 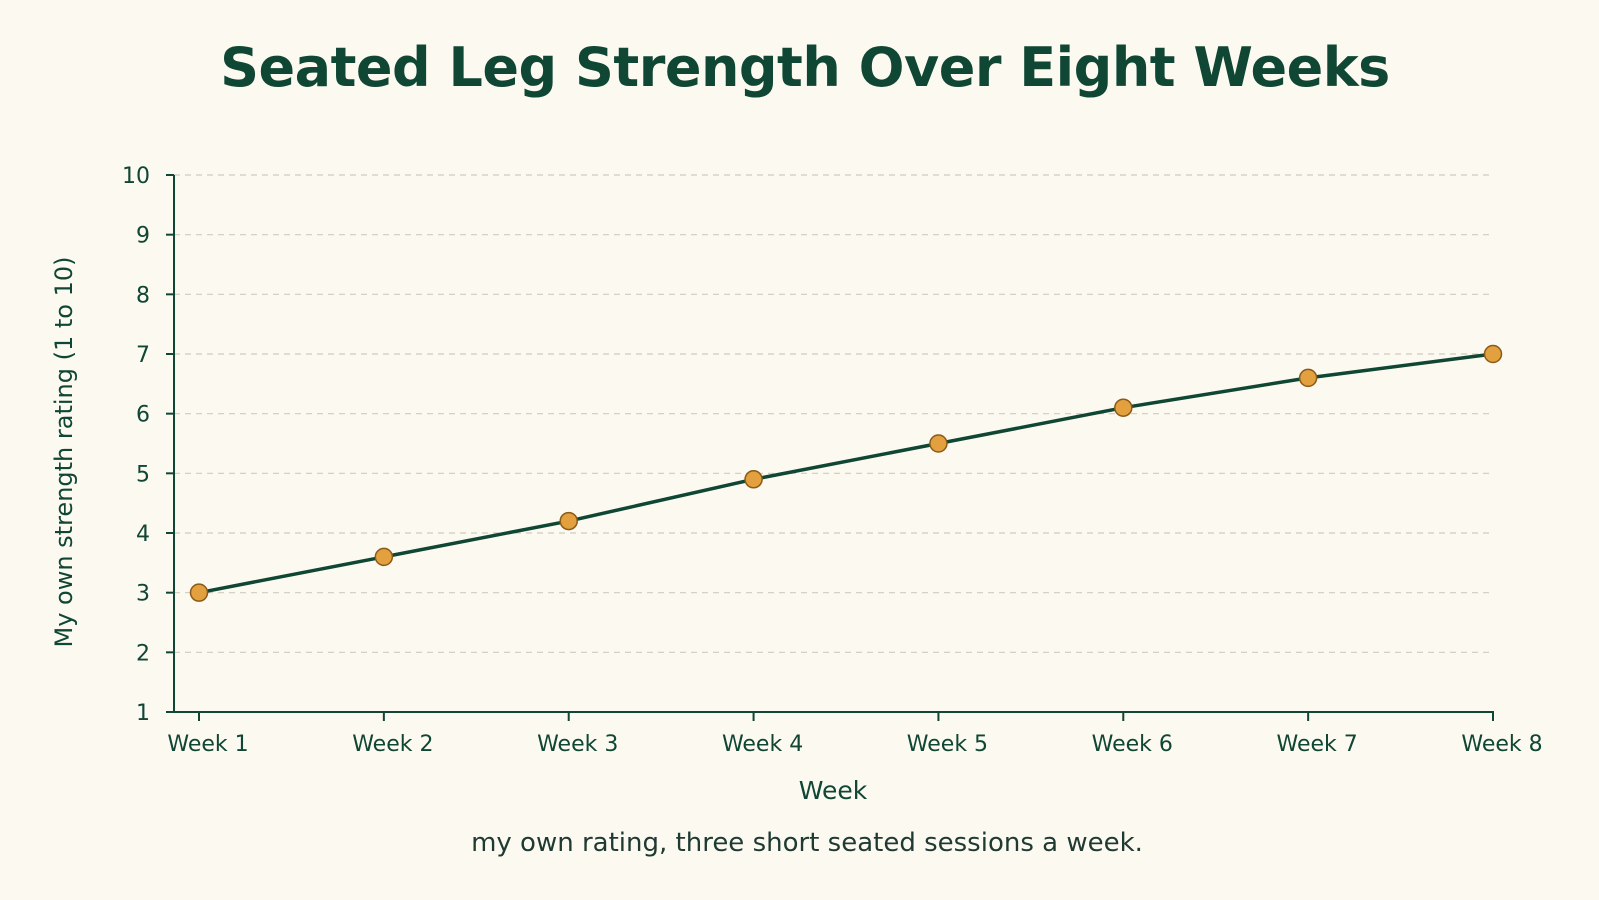 What do you see at coordinates (143, 594) in the screenshot?
I see `y-tick-label: 3` at bounding box center [143, 594].